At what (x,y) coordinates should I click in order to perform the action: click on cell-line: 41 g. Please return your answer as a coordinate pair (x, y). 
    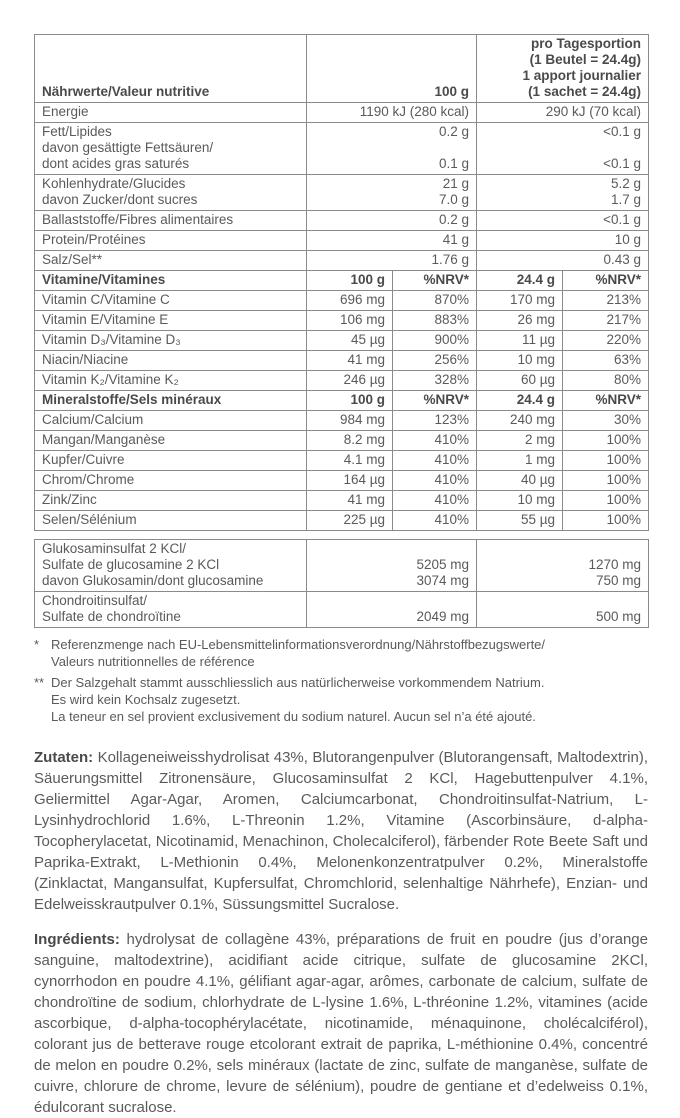
    Looking at the image, I should click on (455, 239).